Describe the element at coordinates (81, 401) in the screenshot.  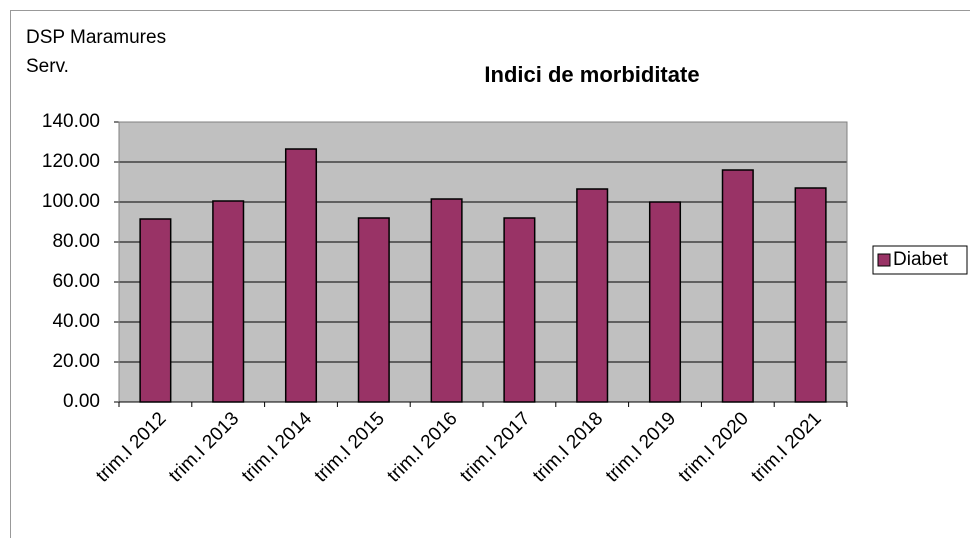
I see `y-tick-label: 0.00` at that location.